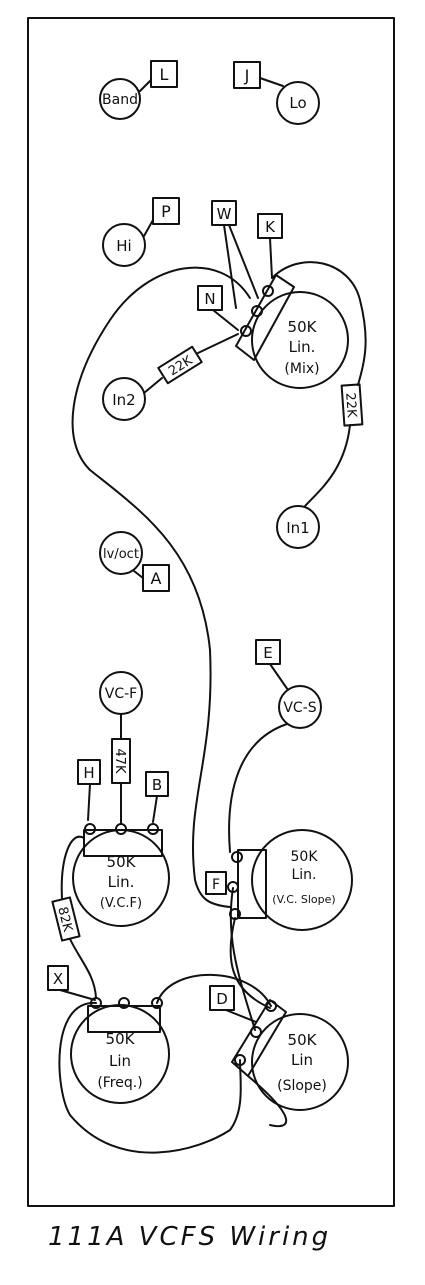 This screenshot has width=425, height=1285. What do you see at coordinates (265, 317) in the screenshot?
I see `pot-mix-lugs` at bounding box center [265, 317].